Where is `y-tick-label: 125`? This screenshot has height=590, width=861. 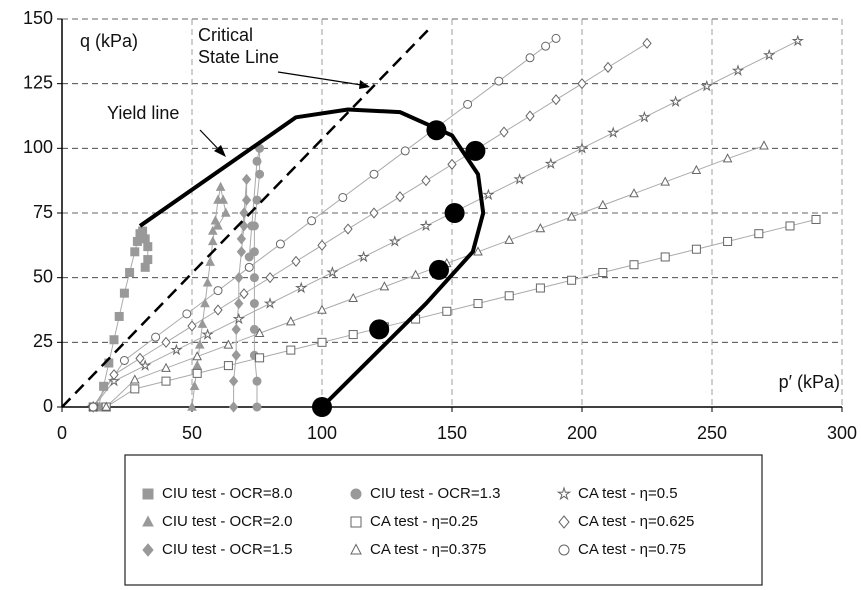
y-tick-label: 125 is located at coordinates (38, 82).